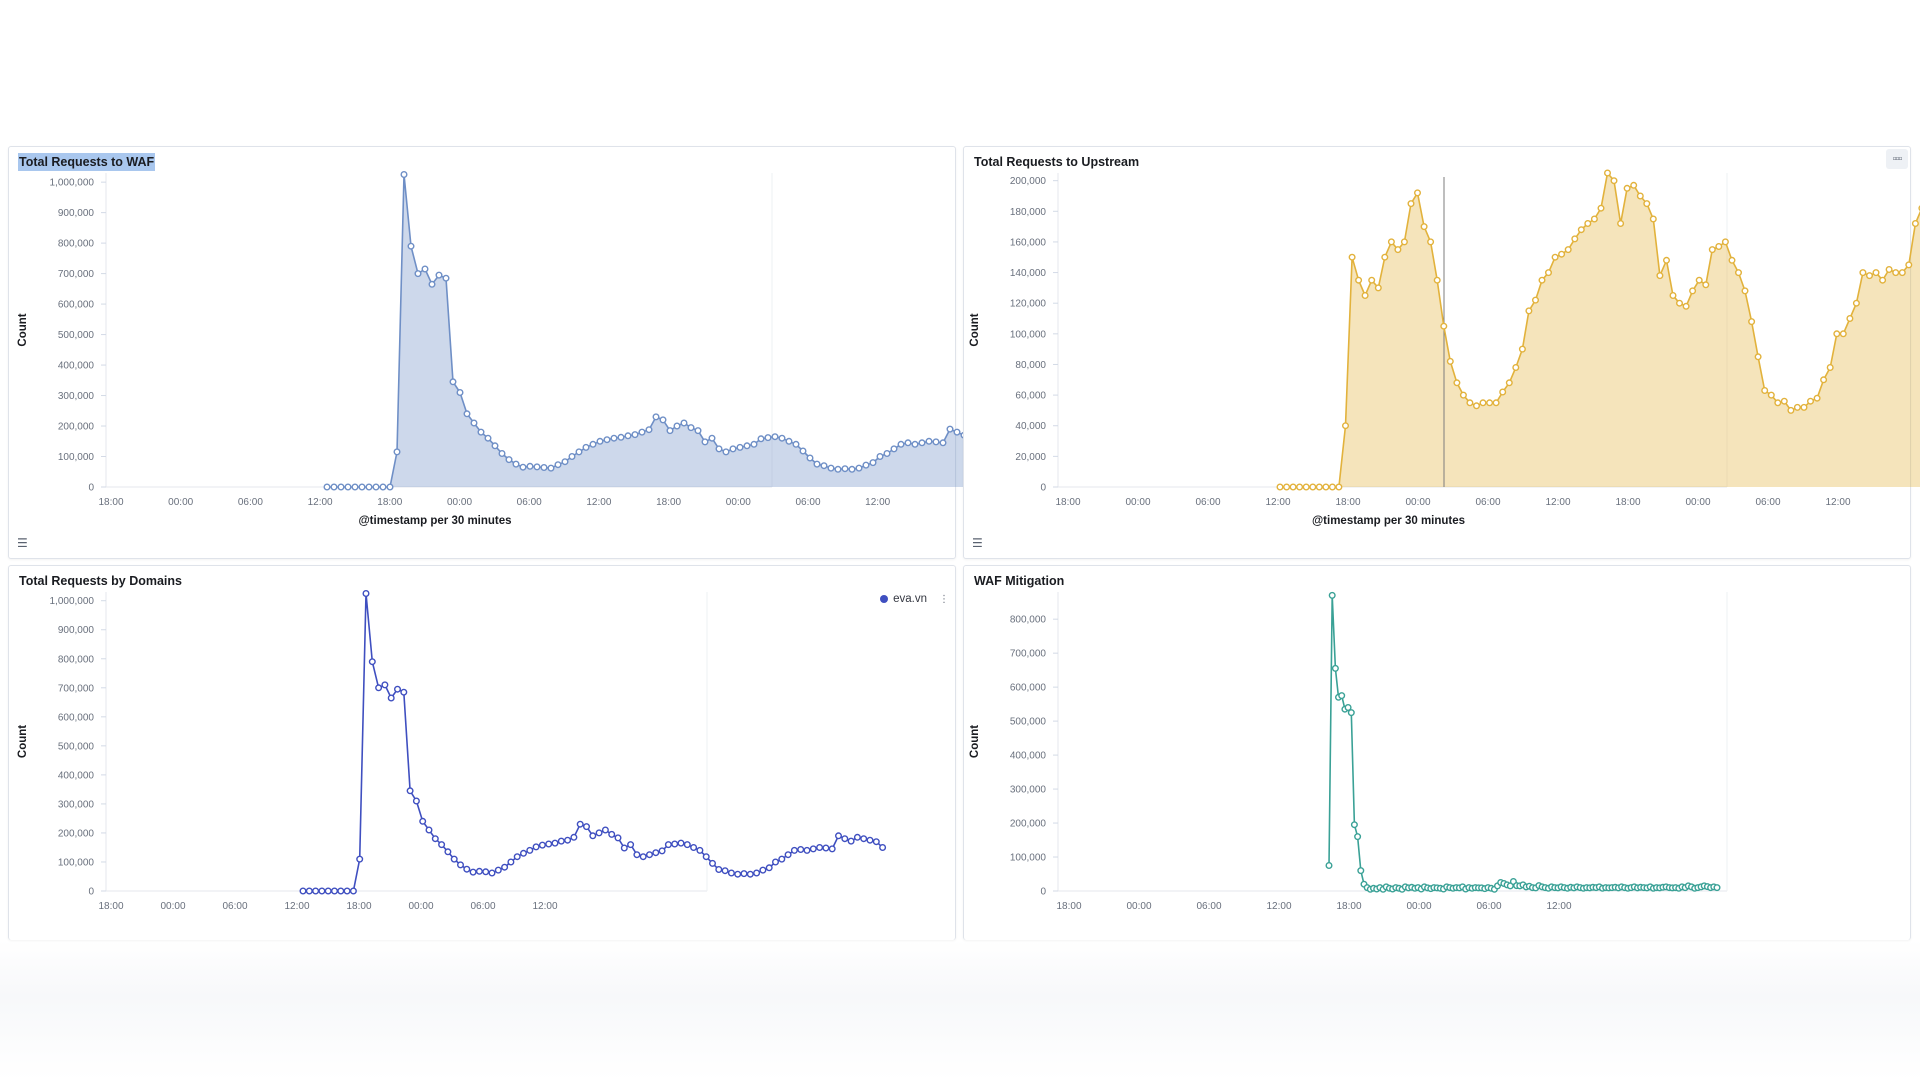 Image resolution: width=1920 pixels, height=1080 pixels. I want to click on chart-legend: eva.vn, so click(903, 599).